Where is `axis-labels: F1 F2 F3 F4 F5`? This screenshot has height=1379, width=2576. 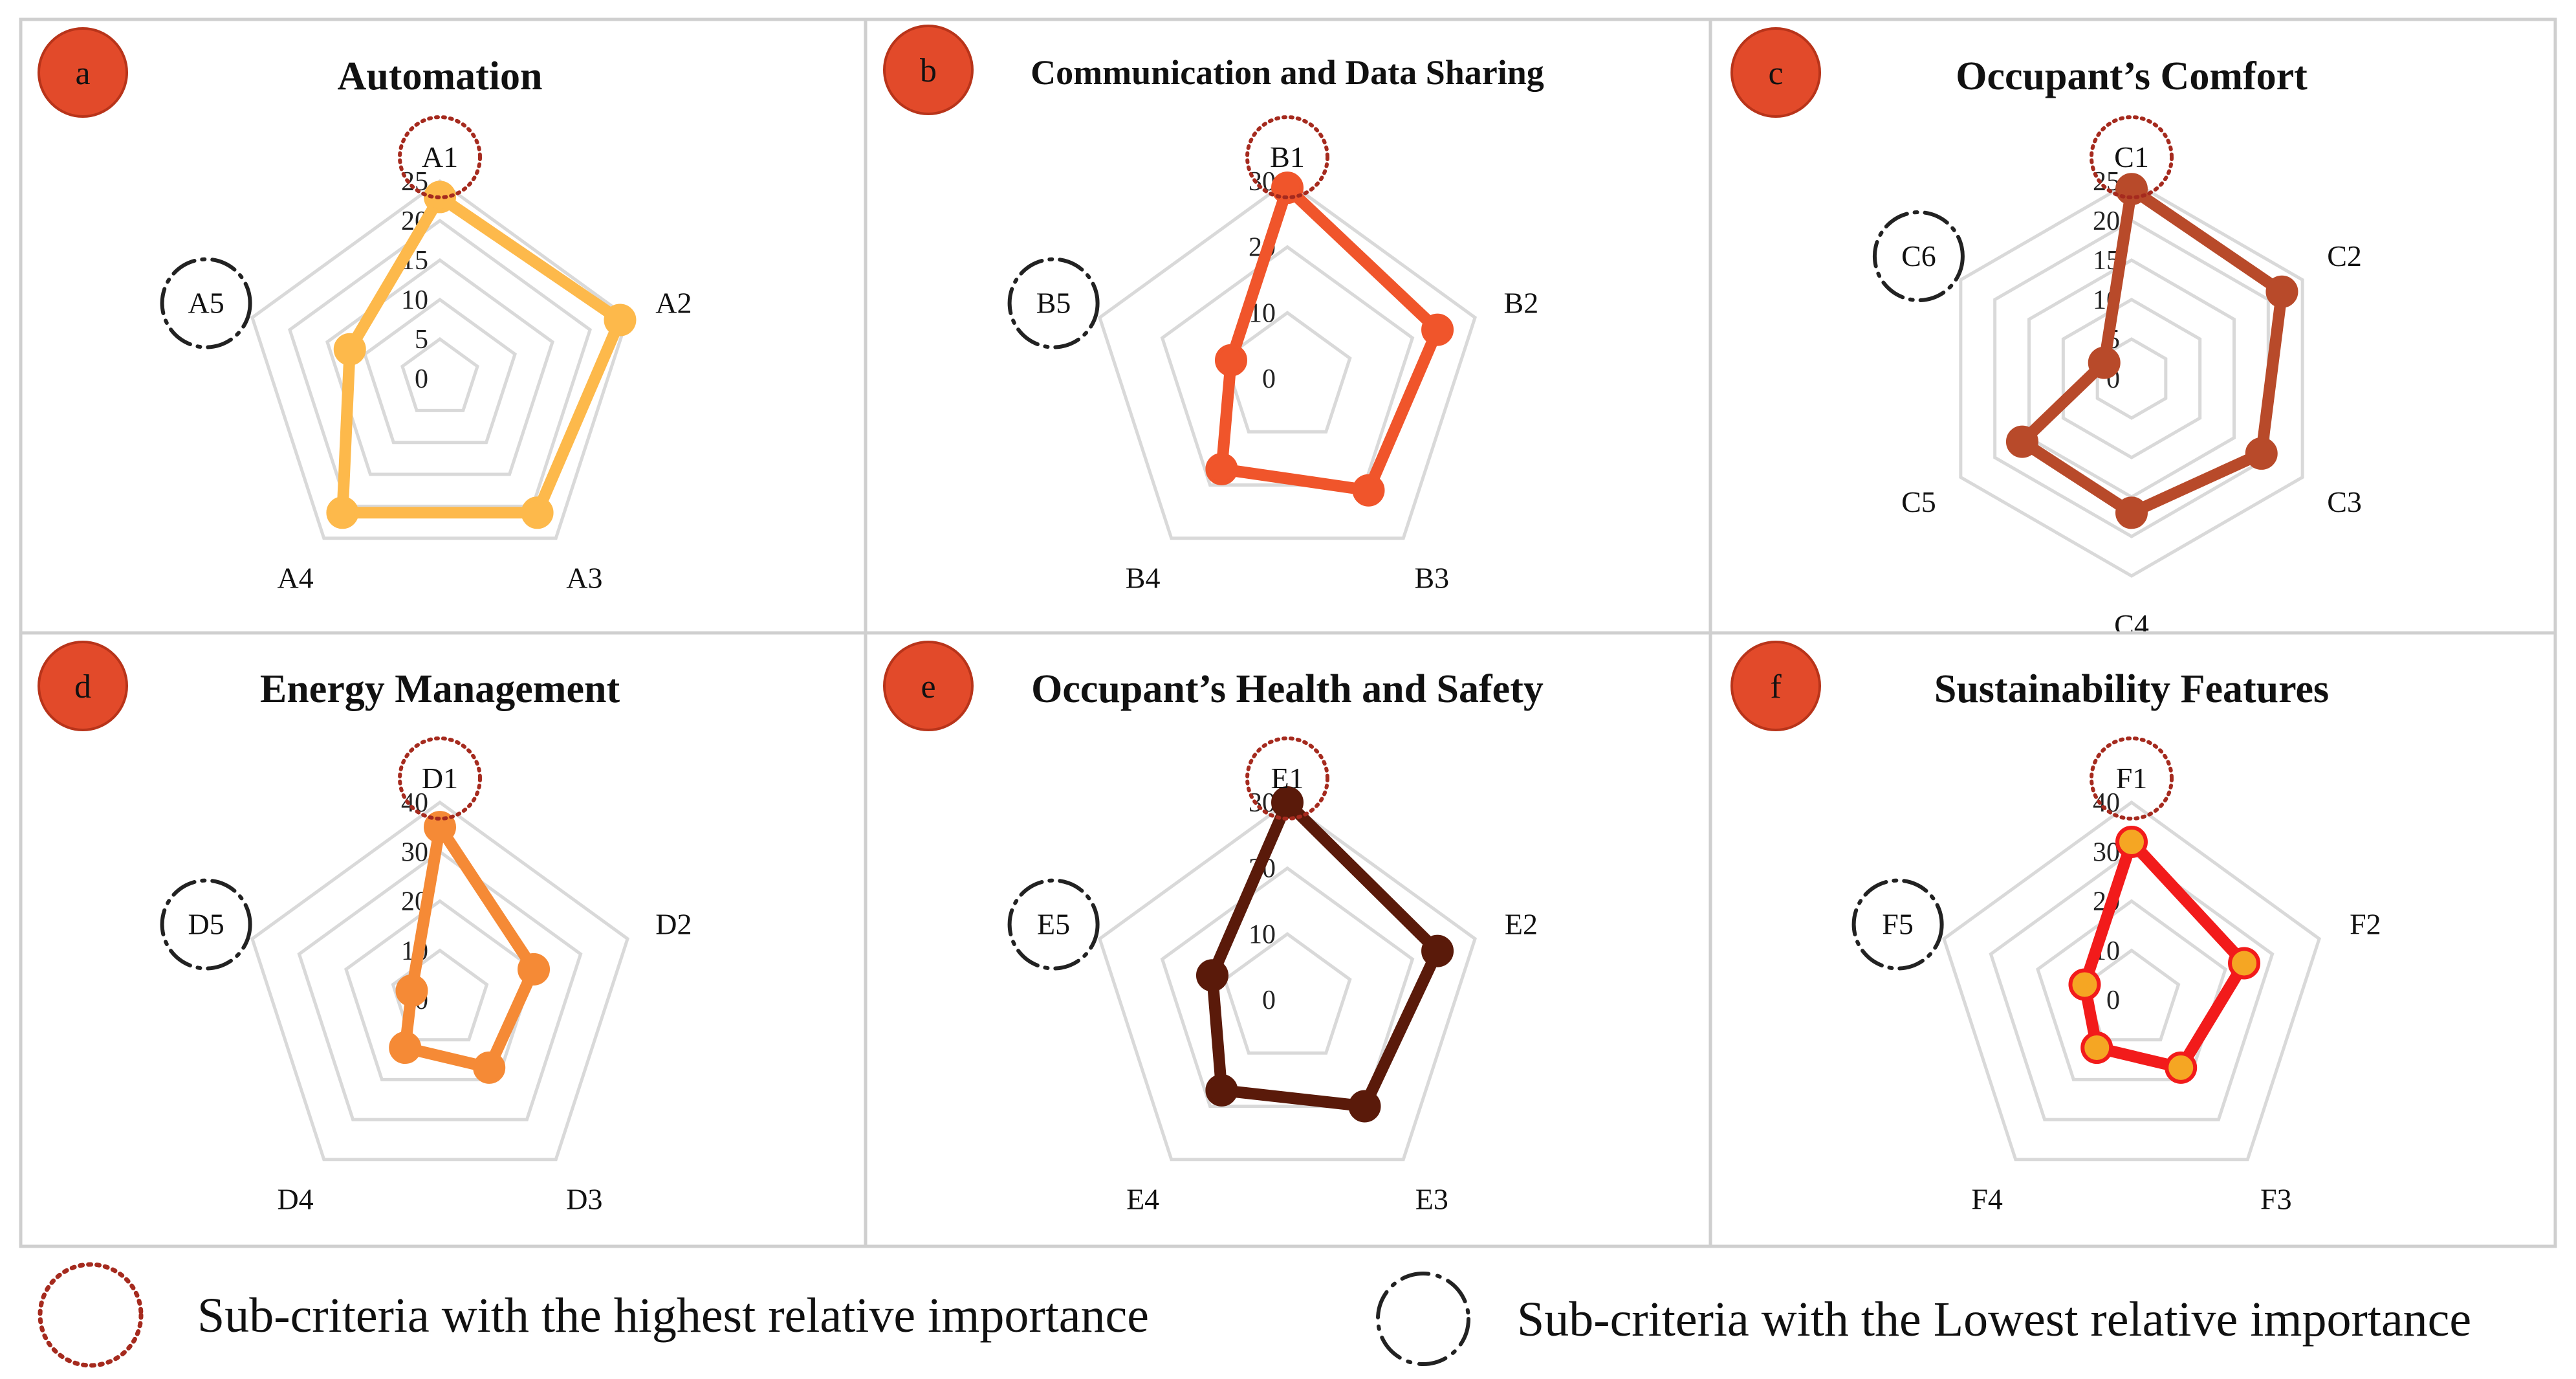 axis-labels: F1 F2 F3 F4 F5 is located at coordinates (2116, 976).